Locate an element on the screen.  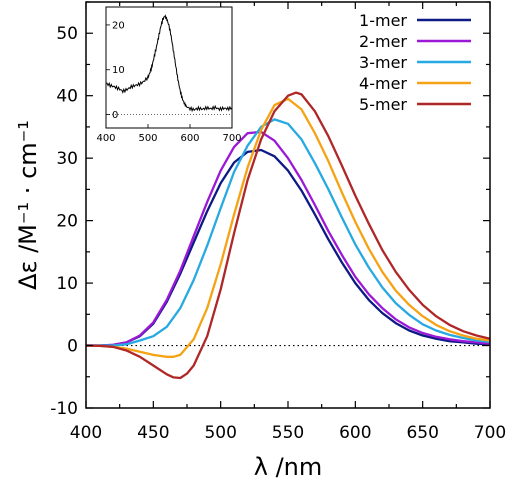
y-tick-label: -10 is located at coordinates (64, 409).